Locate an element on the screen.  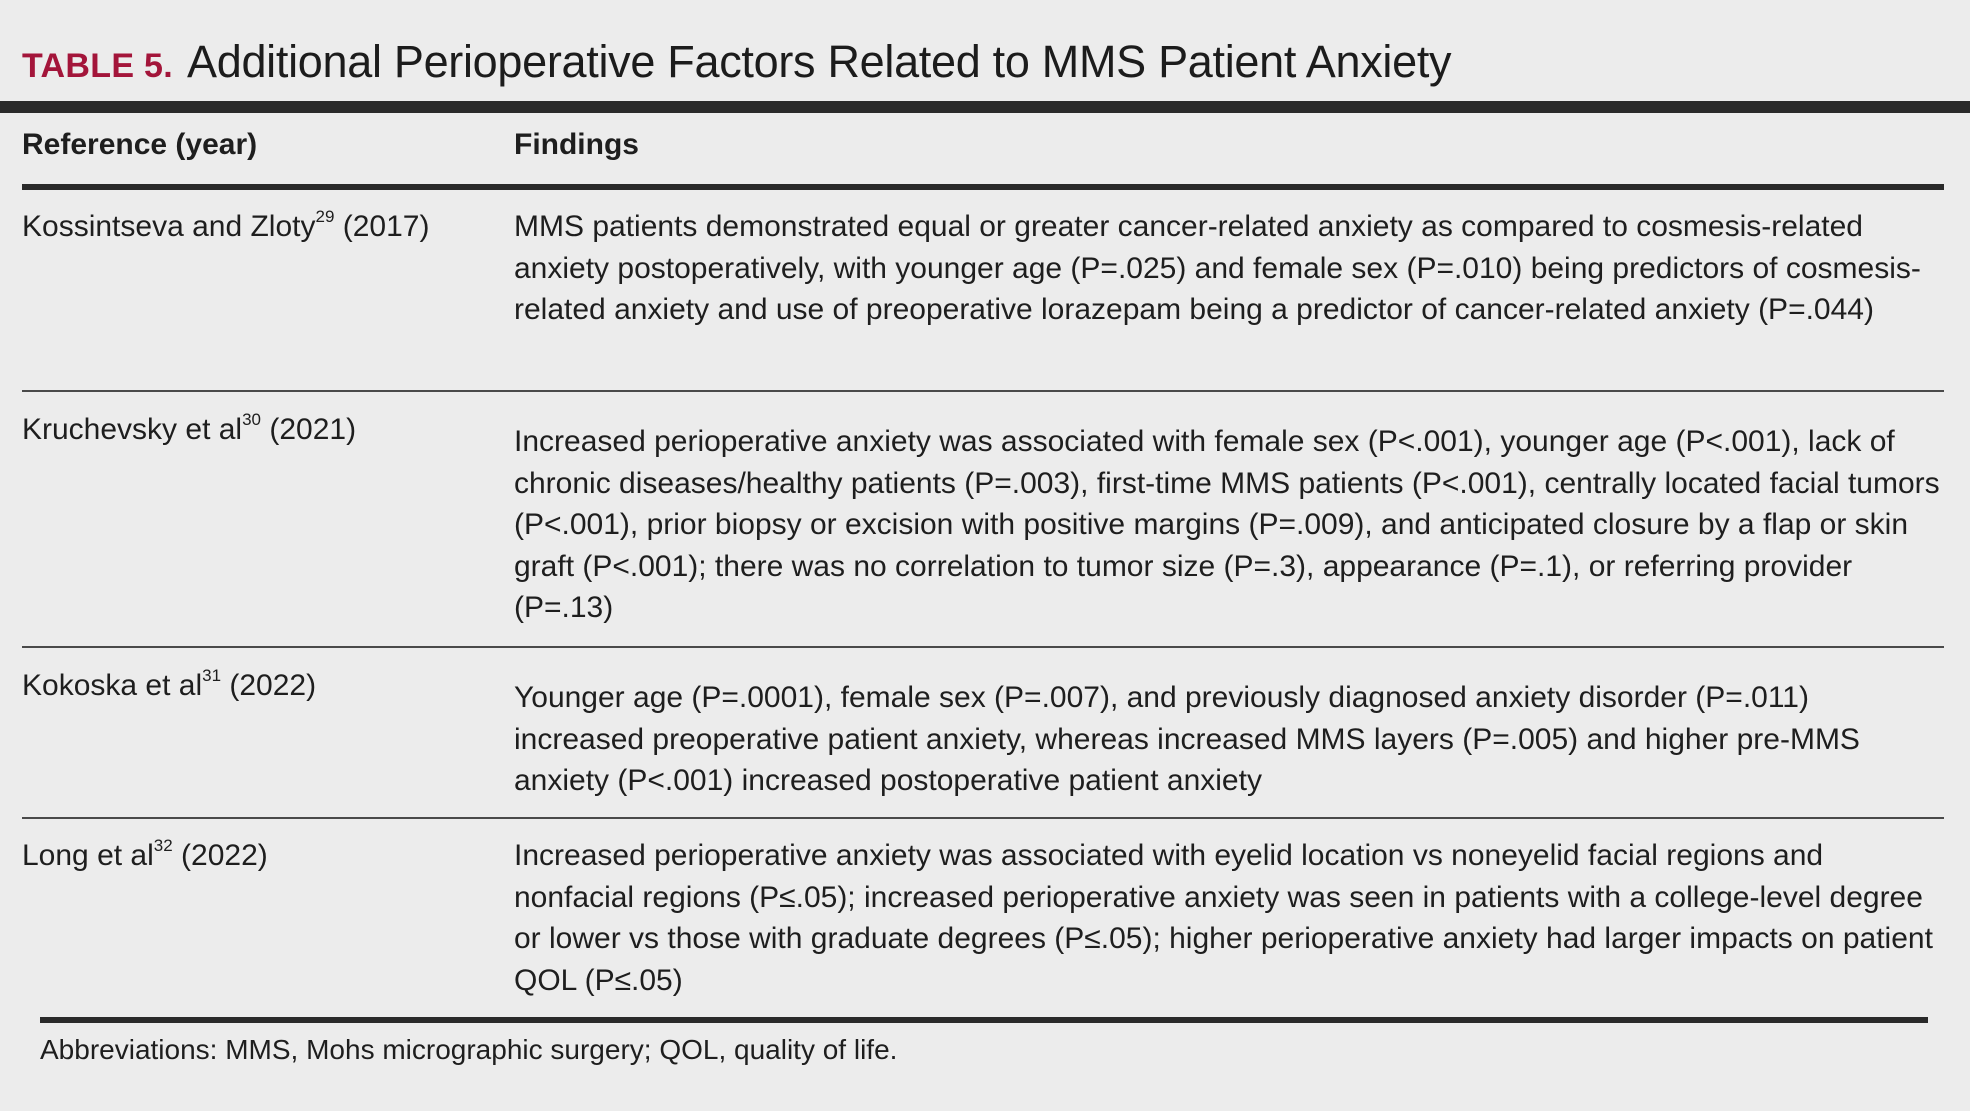
reference-citation: 31 is located at coordinates (212, 675).